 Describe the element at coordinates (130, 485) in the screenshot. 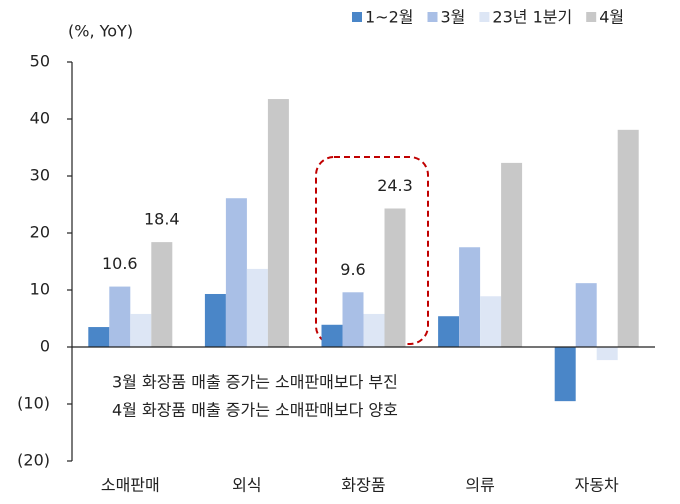

I see `x-tick-label: 소매판매` at that location.